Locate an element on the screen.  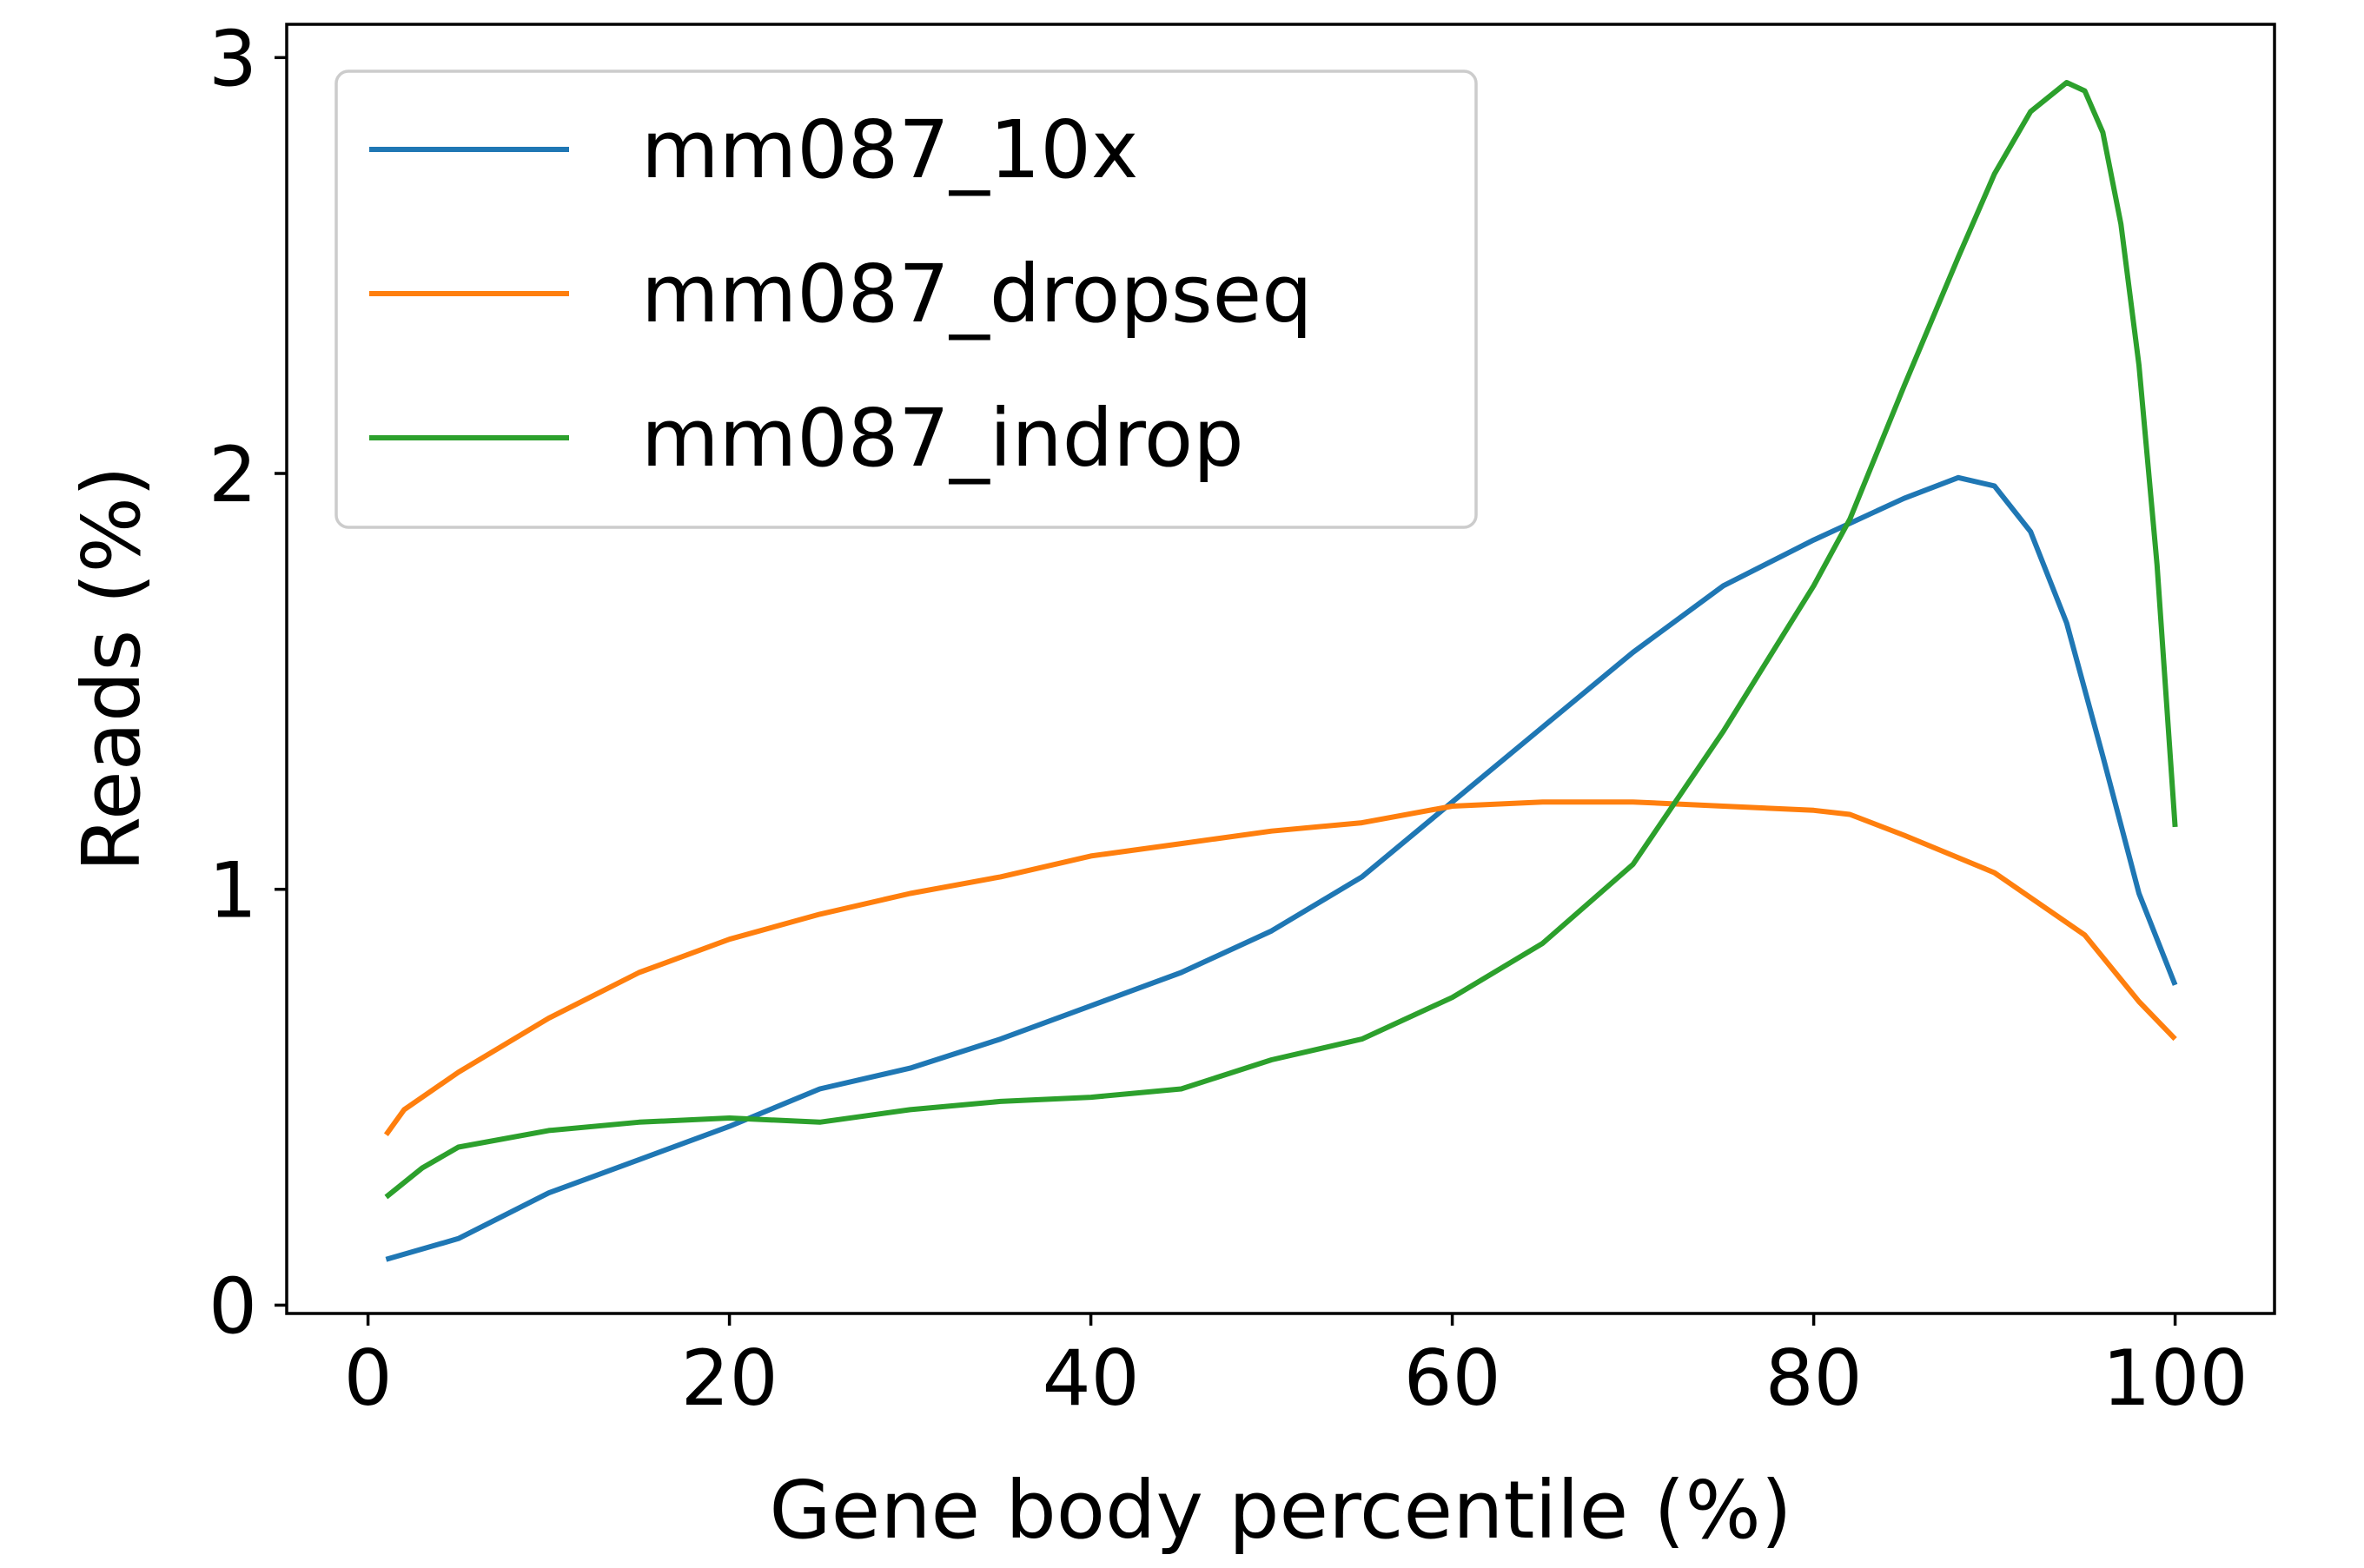
legend-entries: mm087_10x mm087_dropseq mm087_indrop is located at coordinates (841, 294).